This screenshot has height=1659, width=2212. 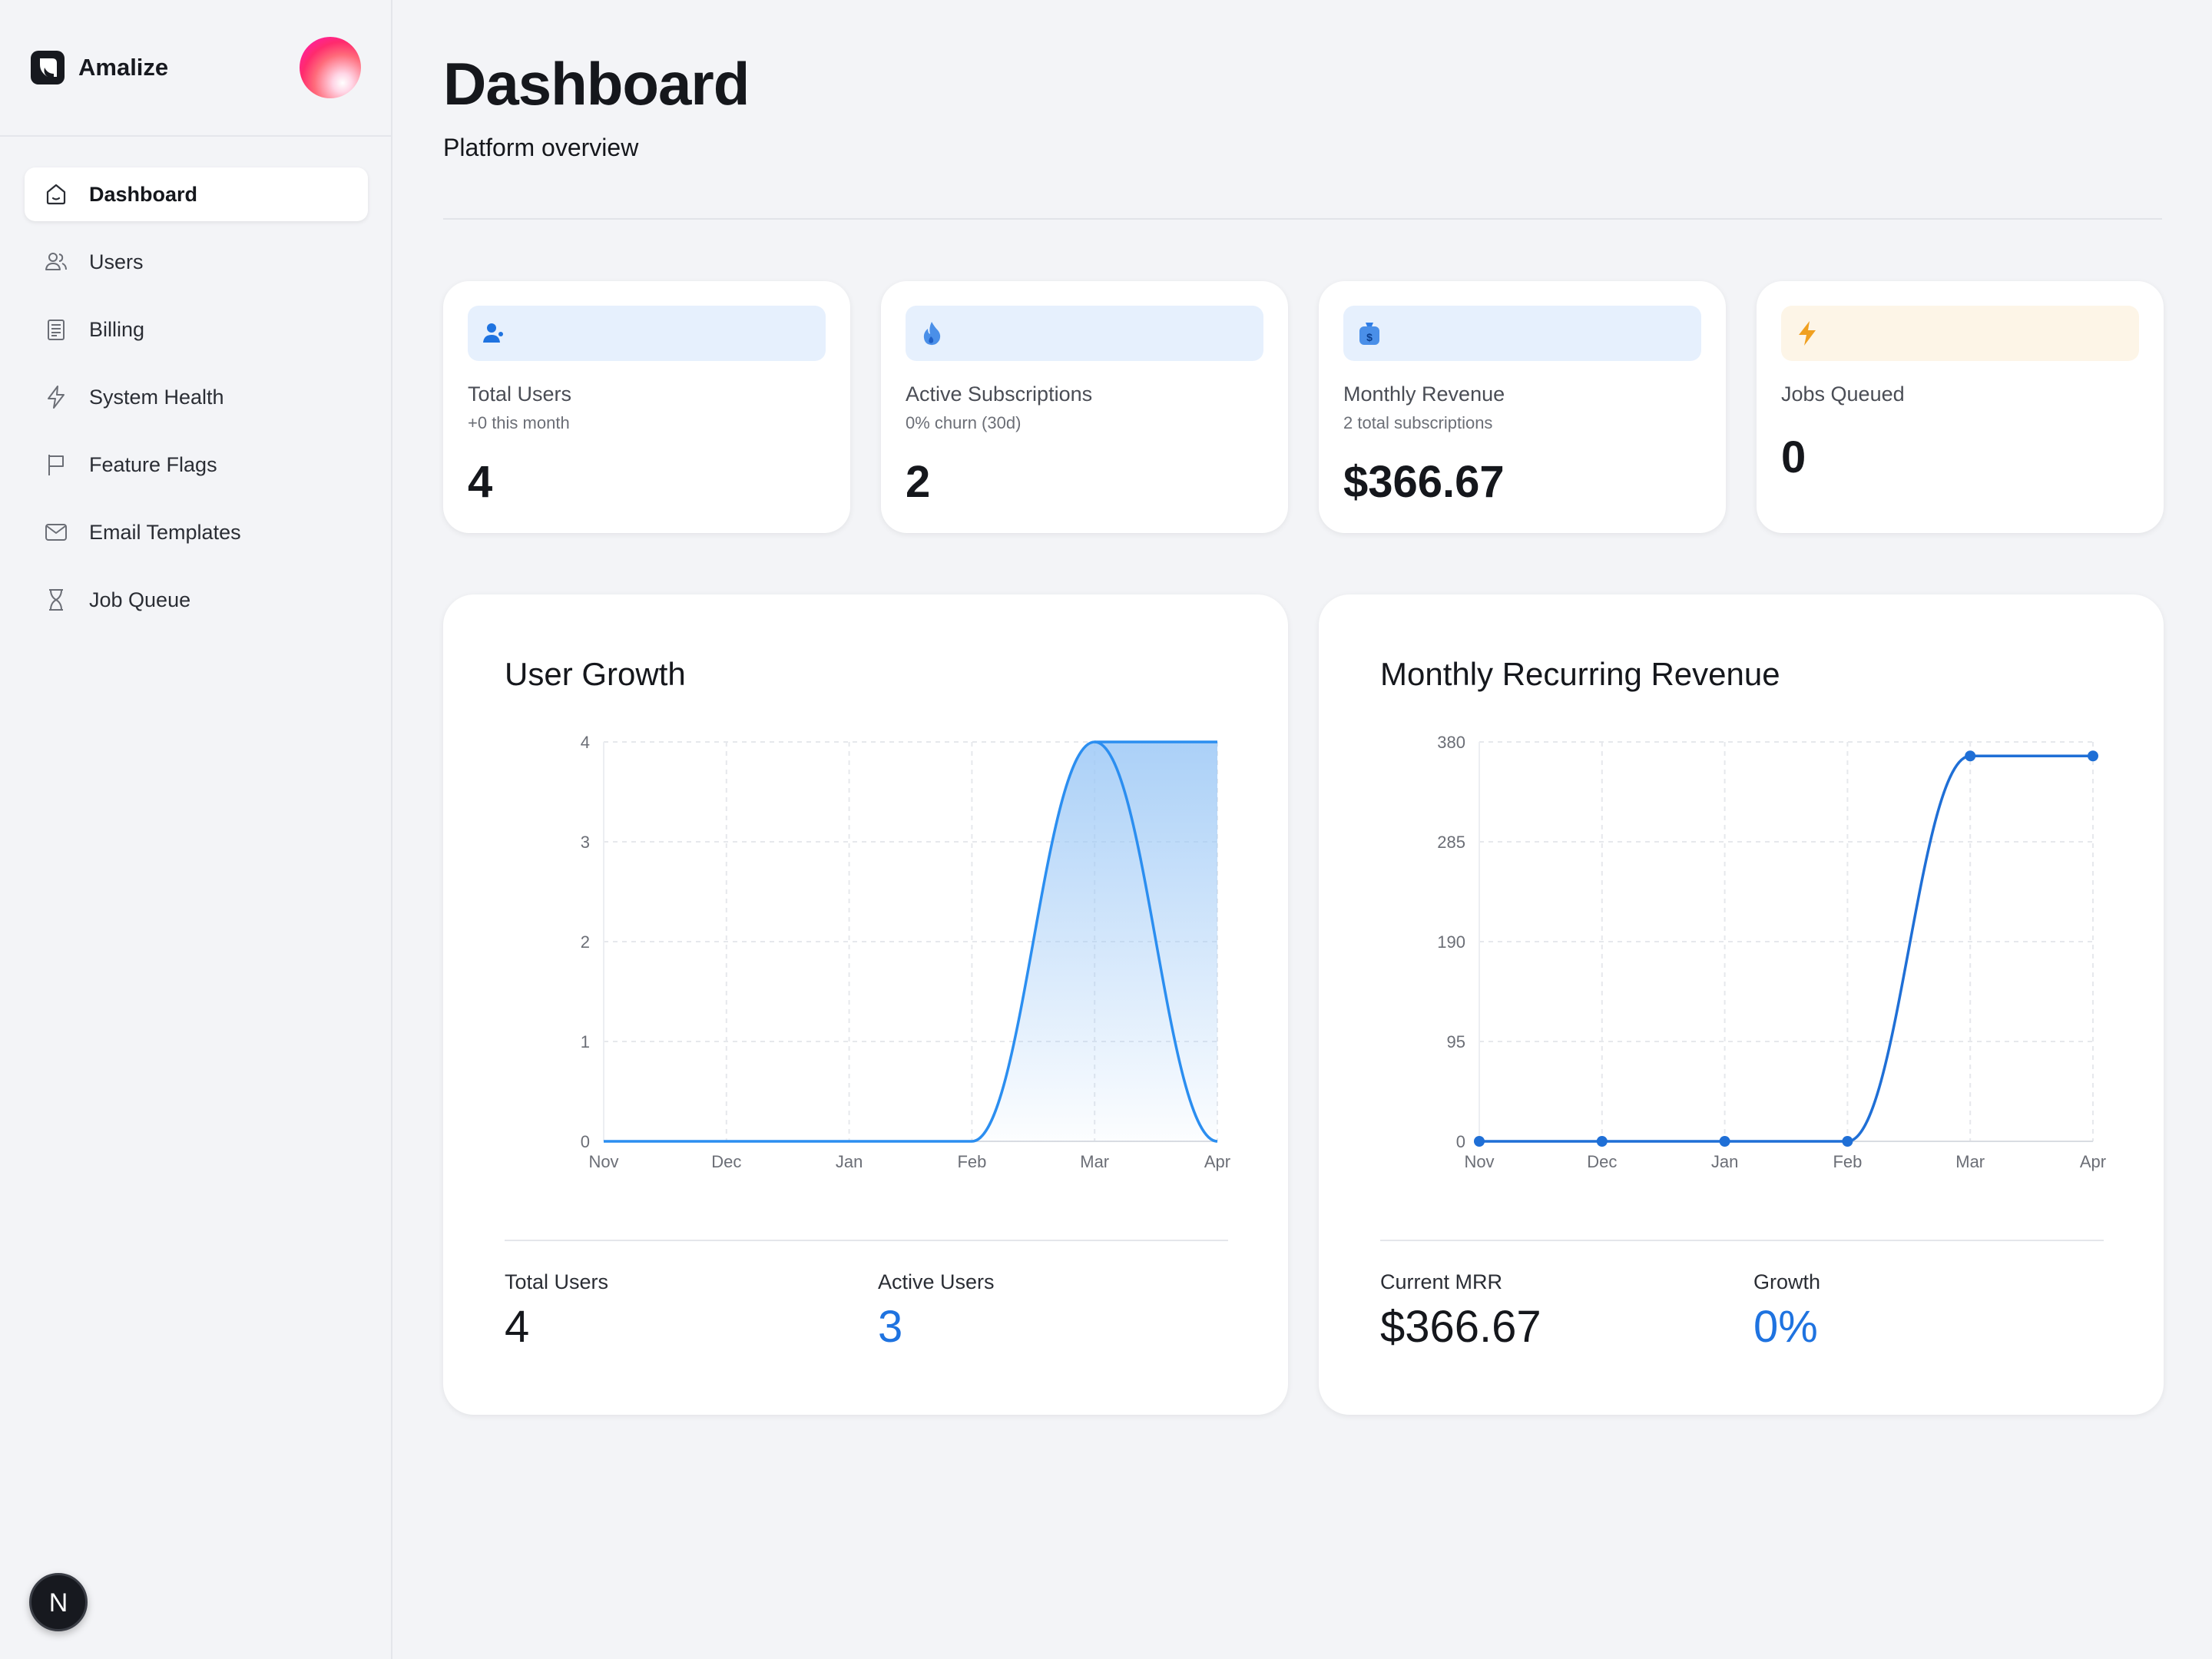 What do you see at coordinates (585, 842) in the screenshot?
I see `y-tick-label: 3` at bounding box center [585, 842].